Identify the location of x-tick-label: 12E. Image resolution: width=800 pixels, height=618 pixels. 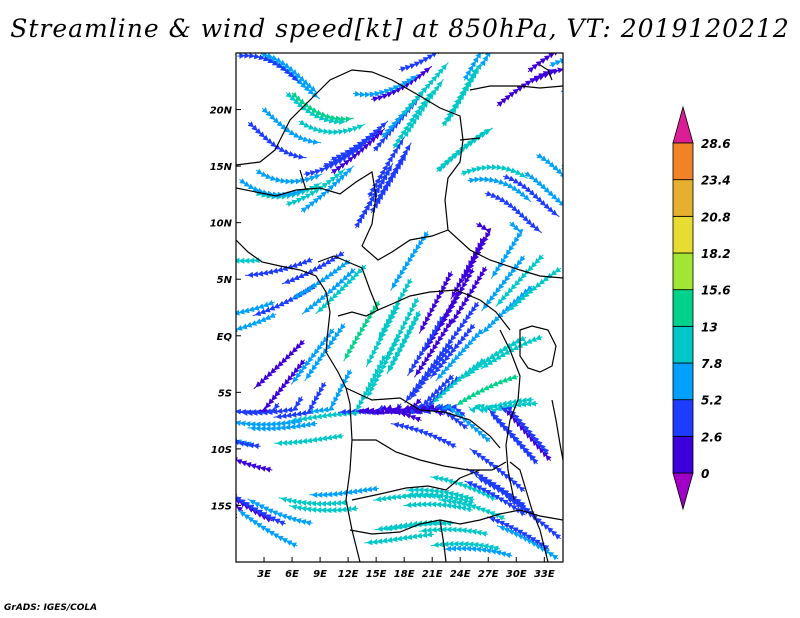
(348, 574).